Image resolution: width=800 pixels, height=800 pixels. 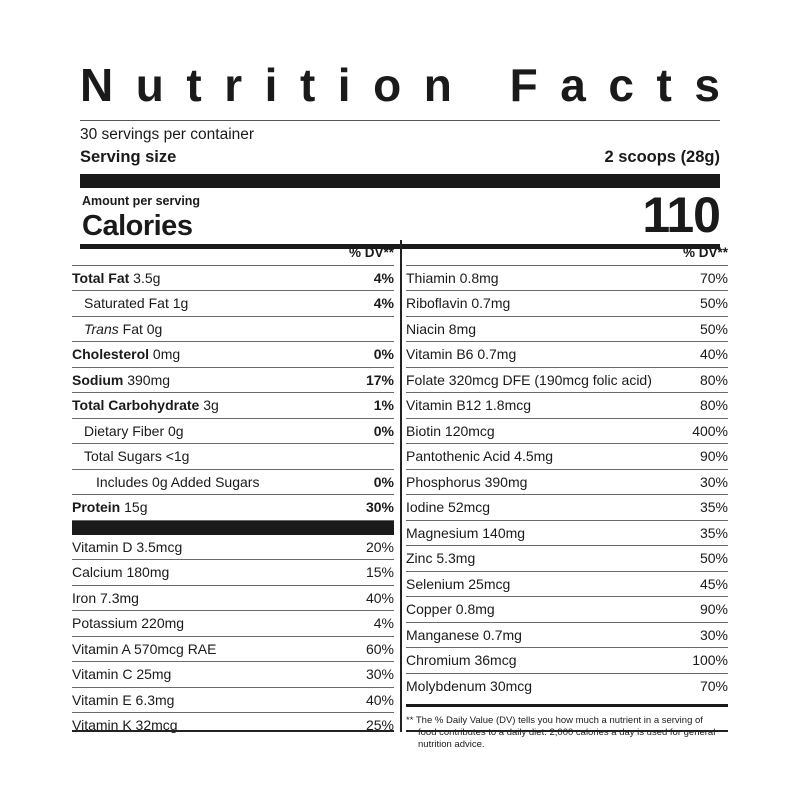 What do you see at coordinates (567, 355) in the screenshot?
I see `vitamin-row: Vitamin B6 0.7mg 40%` at bounding box center [567, 355].